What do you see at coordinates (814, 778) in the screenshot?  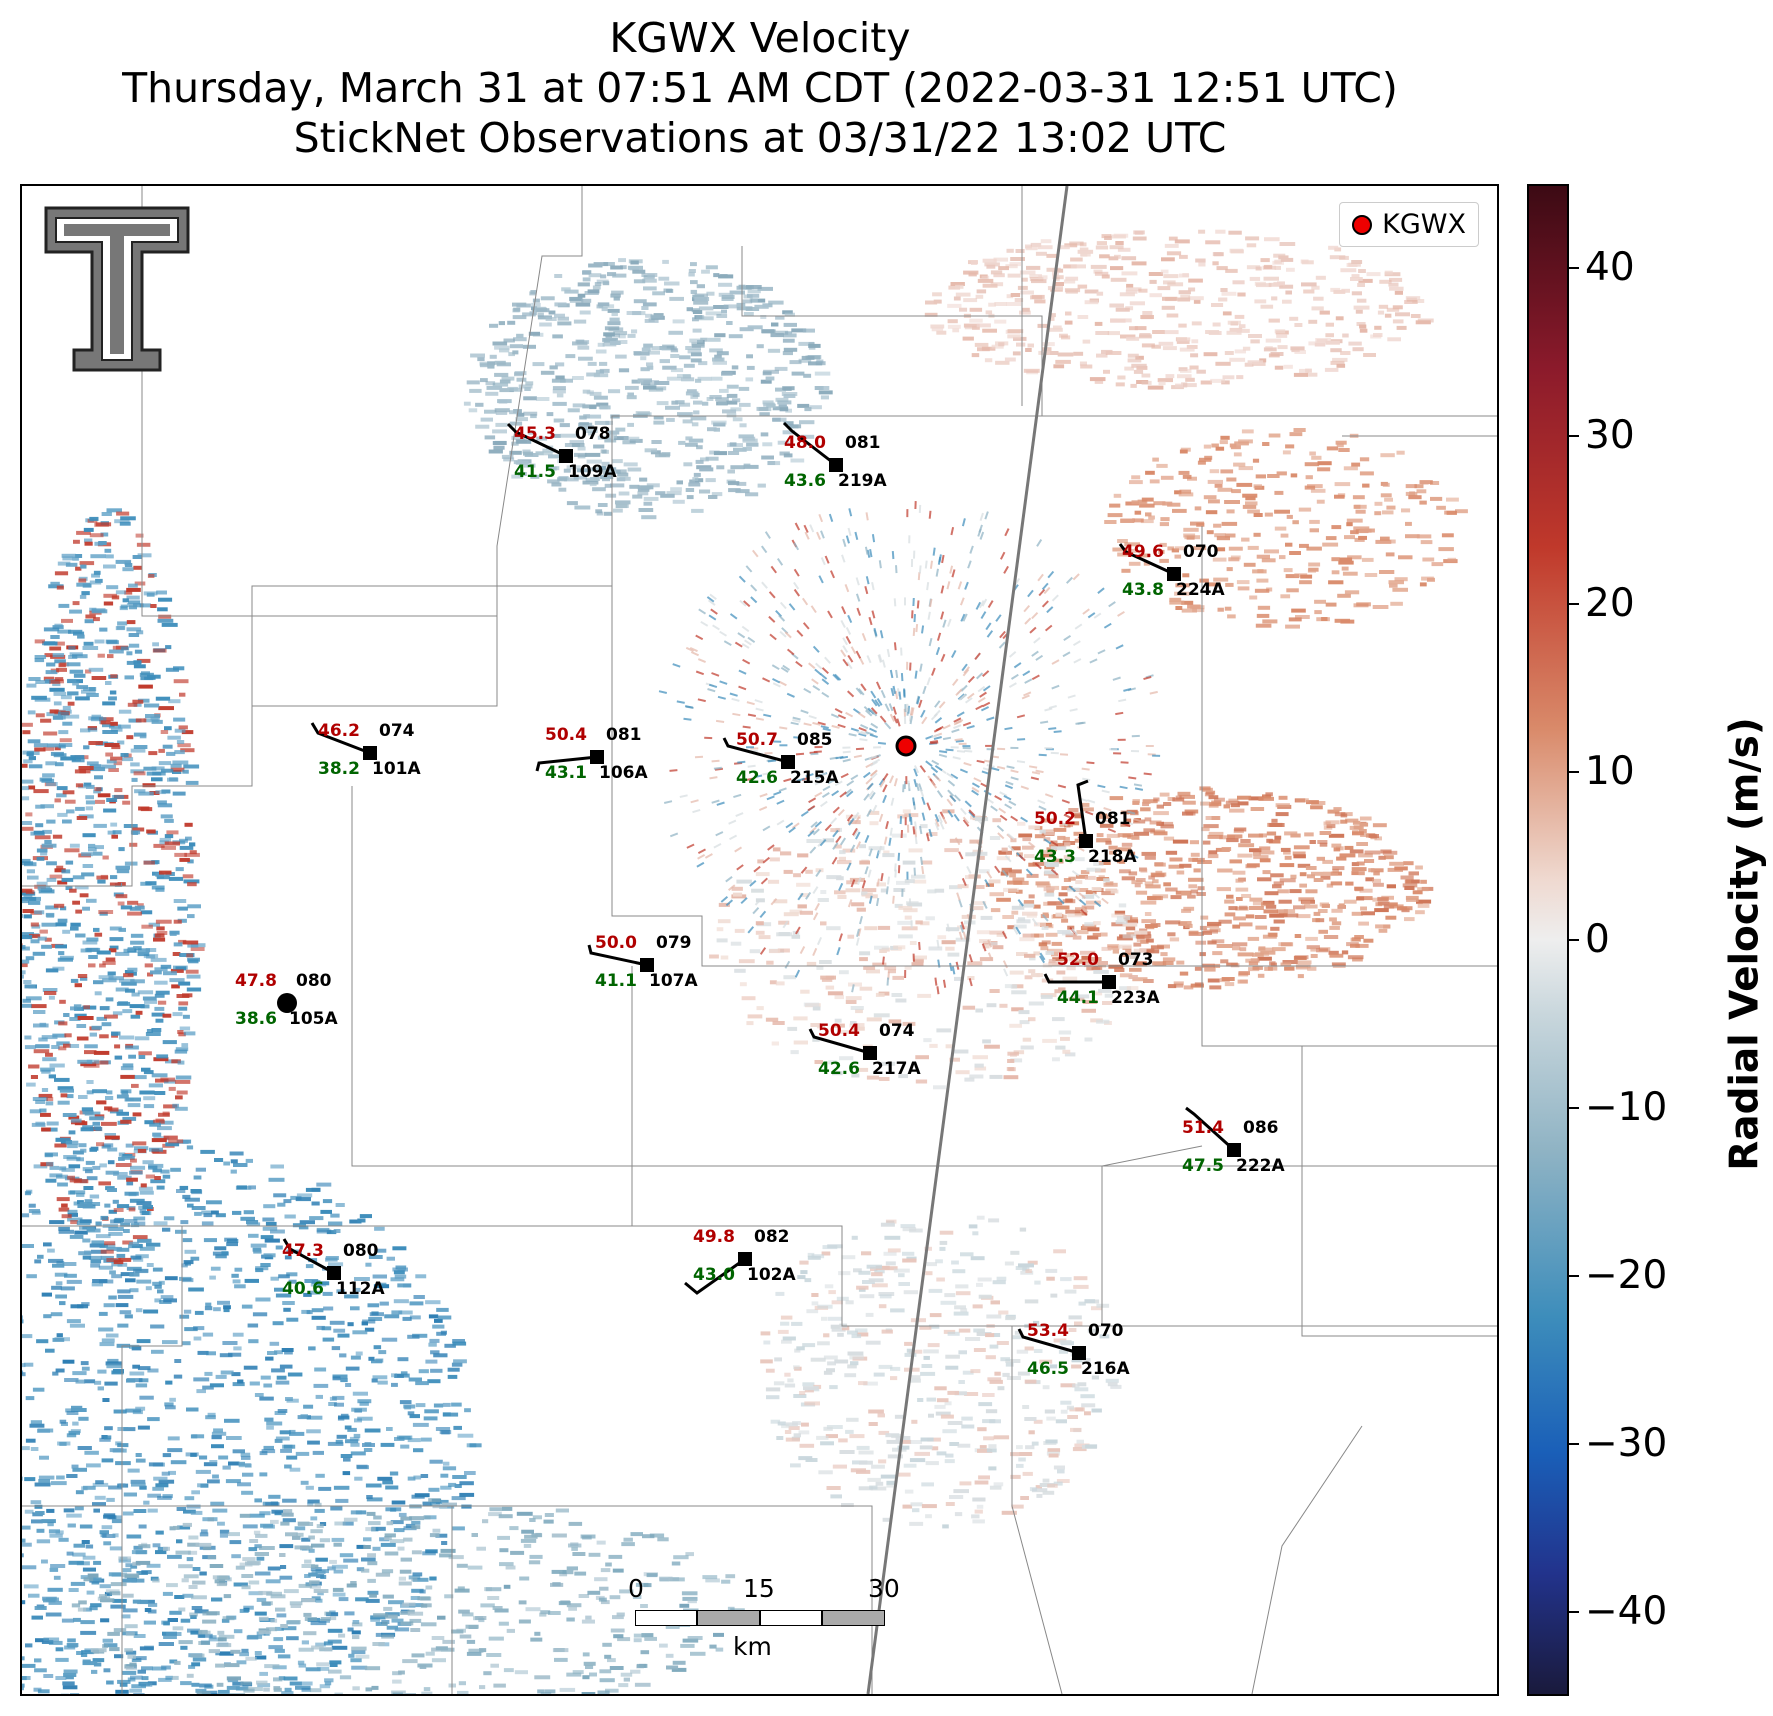 I see `station-id: 215A` at bounding box center [814, 778].